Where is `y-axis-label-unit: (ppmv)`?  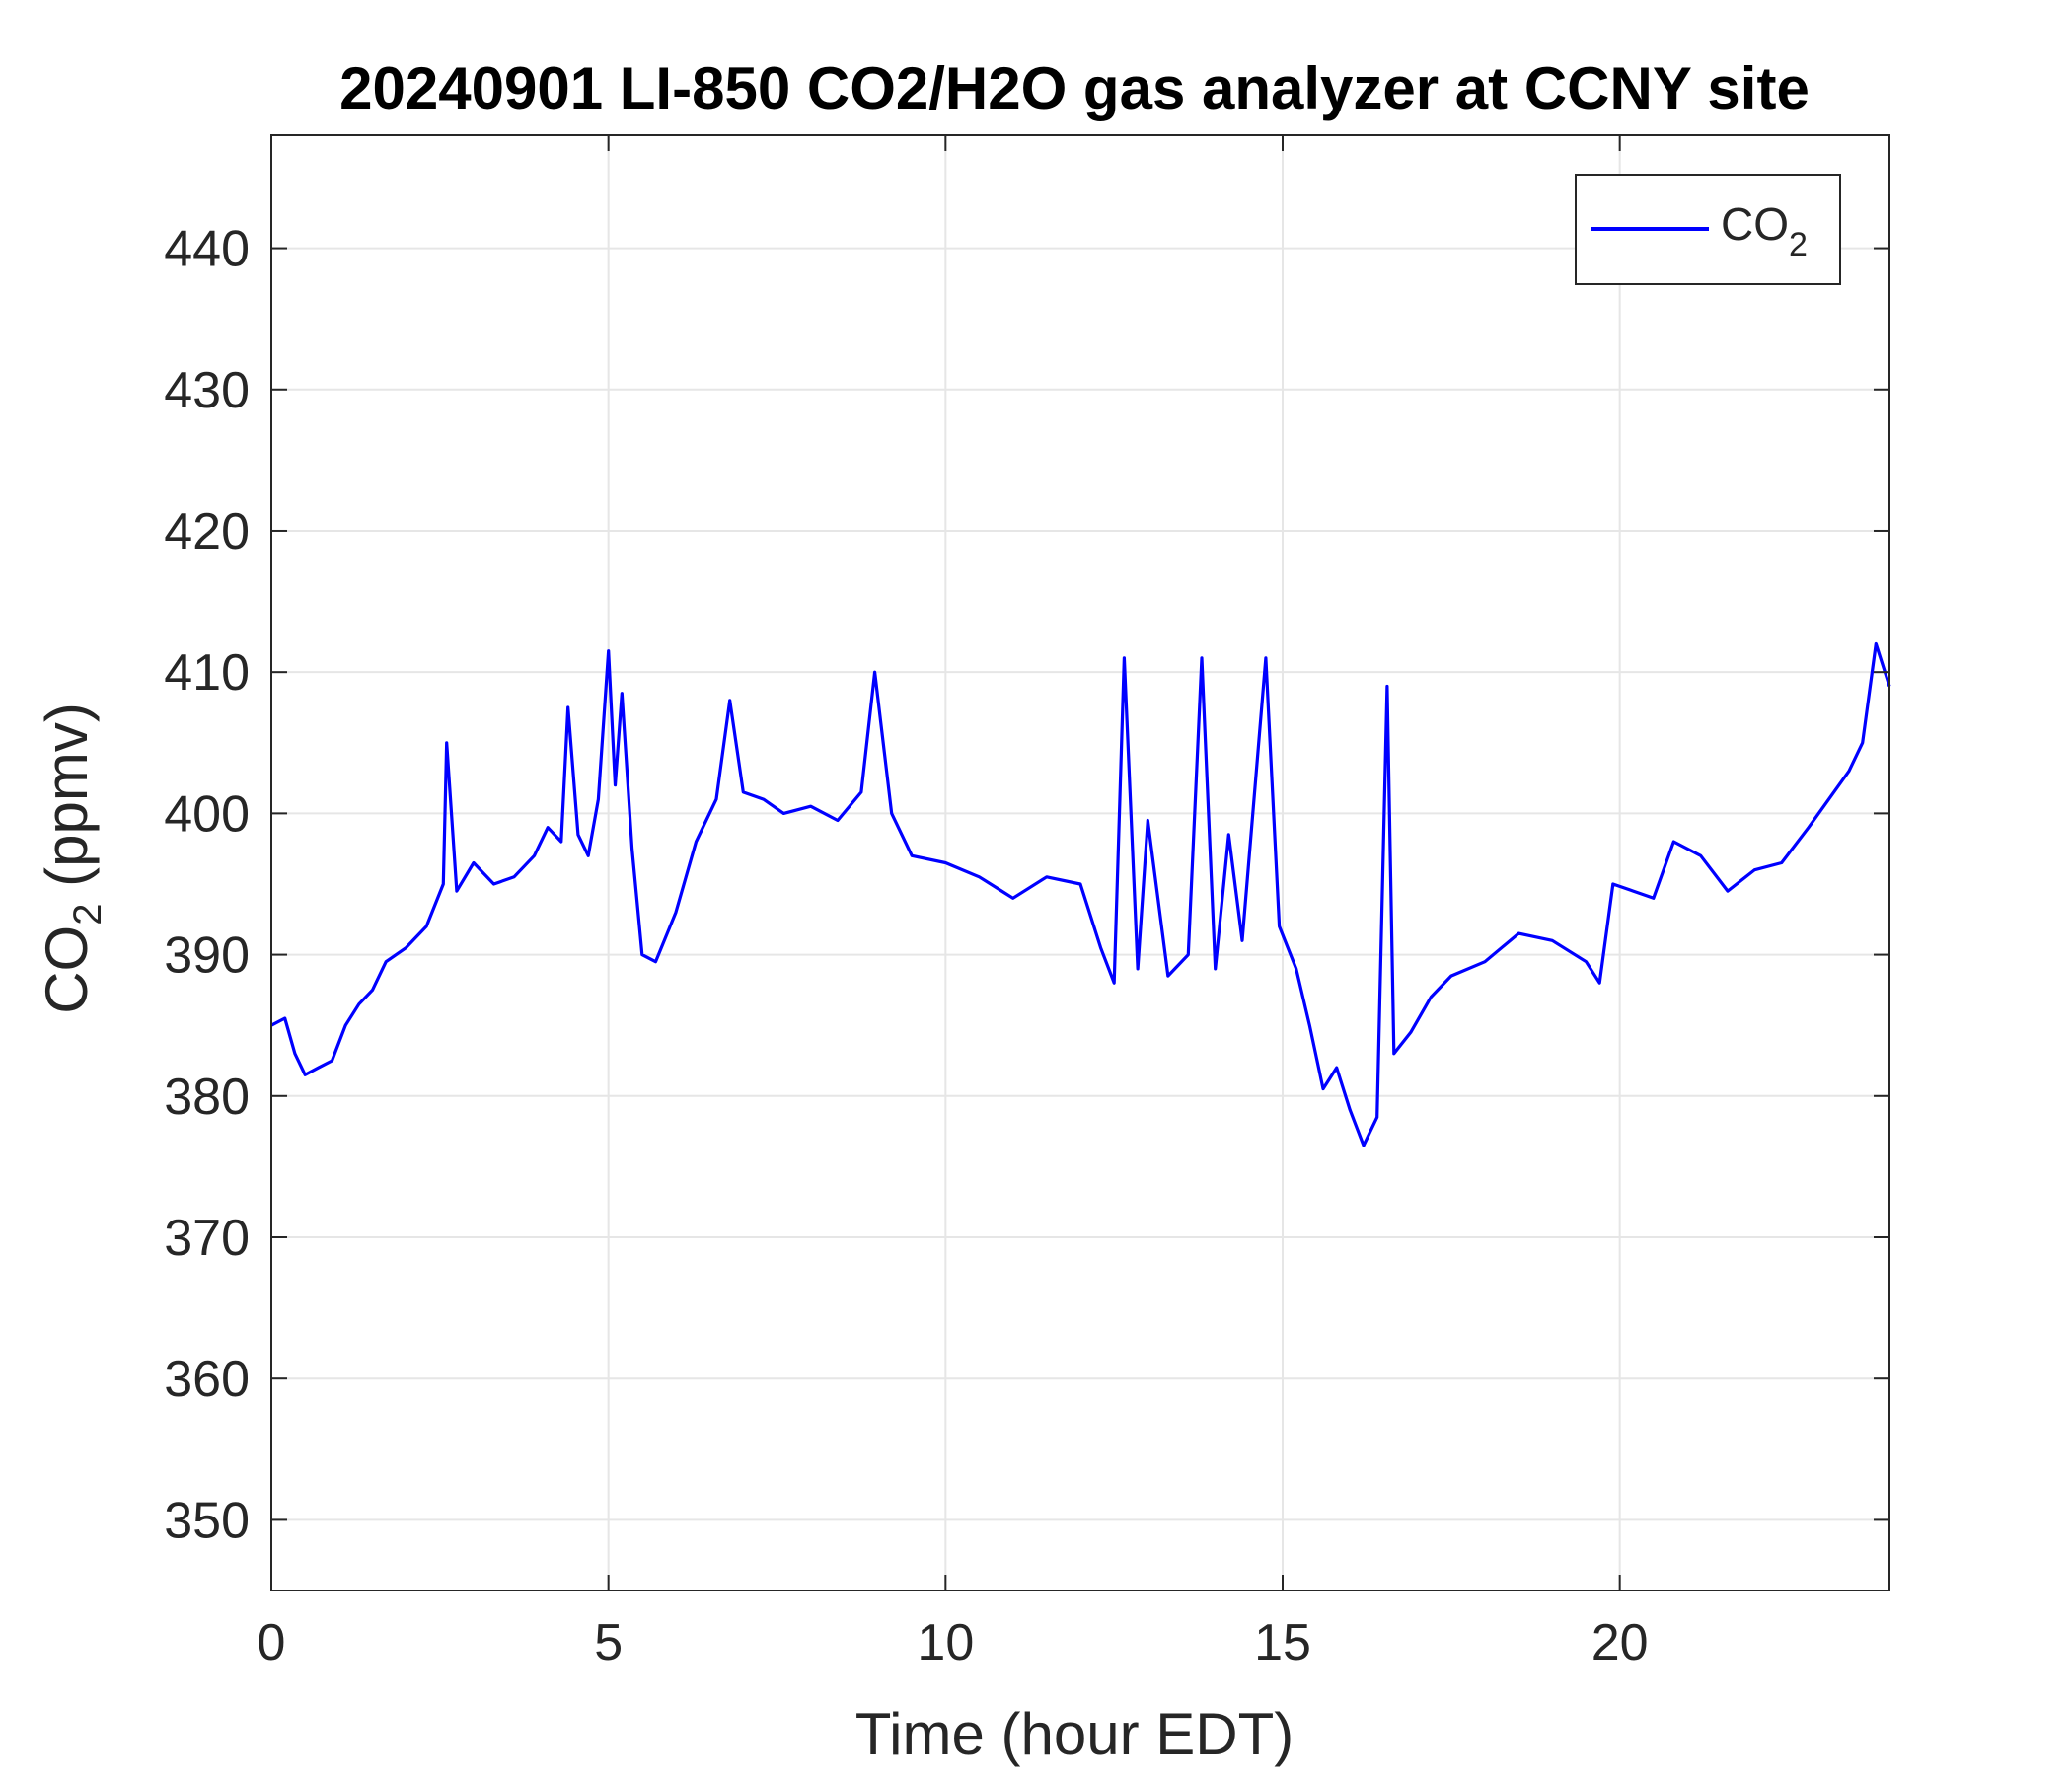 y-axis-label-unit: (ppmv) is located at coordinates (67, 803).